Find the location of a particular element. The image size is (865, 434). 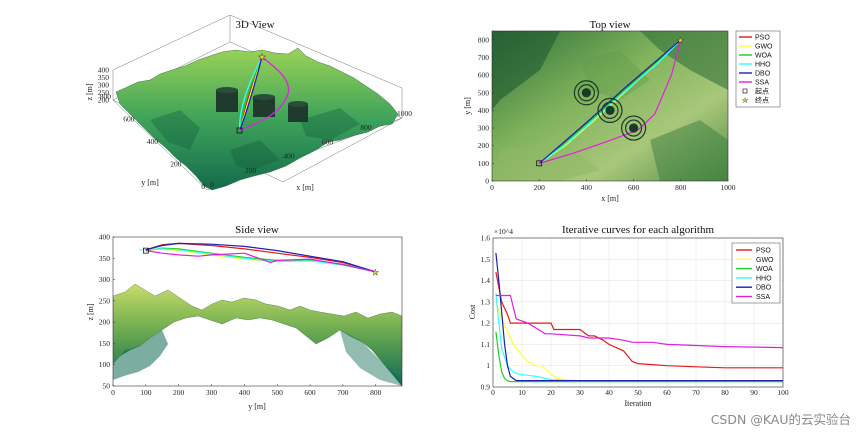

top-legend-label: DBO is located at coordinates (763, 74).